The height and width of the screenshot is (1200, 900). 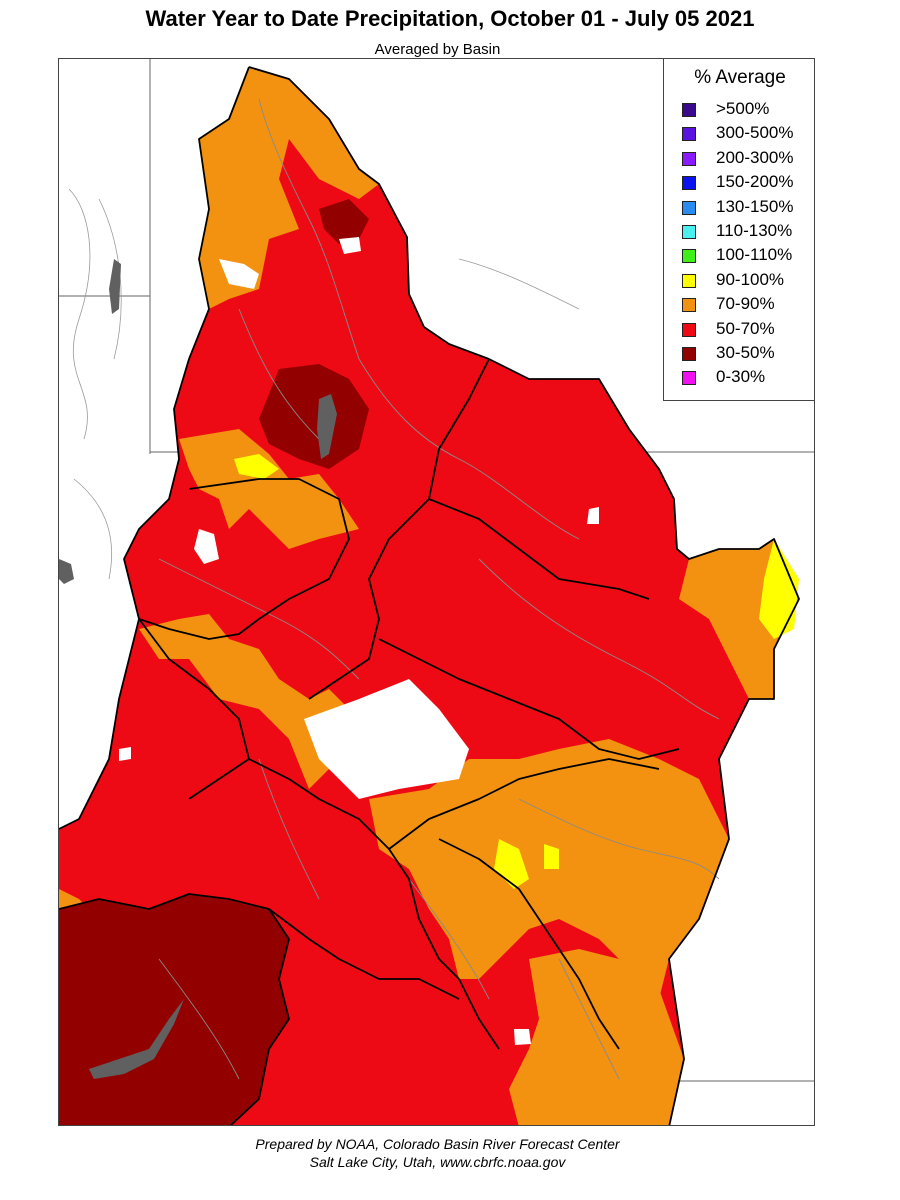 What do you see at coordinates (437, 1162) in the screenshot?
I see `credit-line-2: Salt Lake City, Utah, www.cbrfc.noaa.gov` at bounding box center [437, 1162].